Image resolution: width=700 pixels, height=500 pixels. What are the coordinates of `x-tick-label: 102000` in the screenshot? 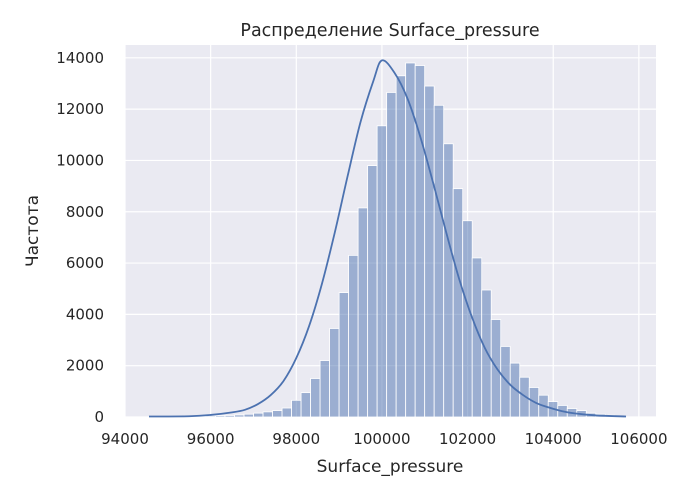 It's located at (467, 439).